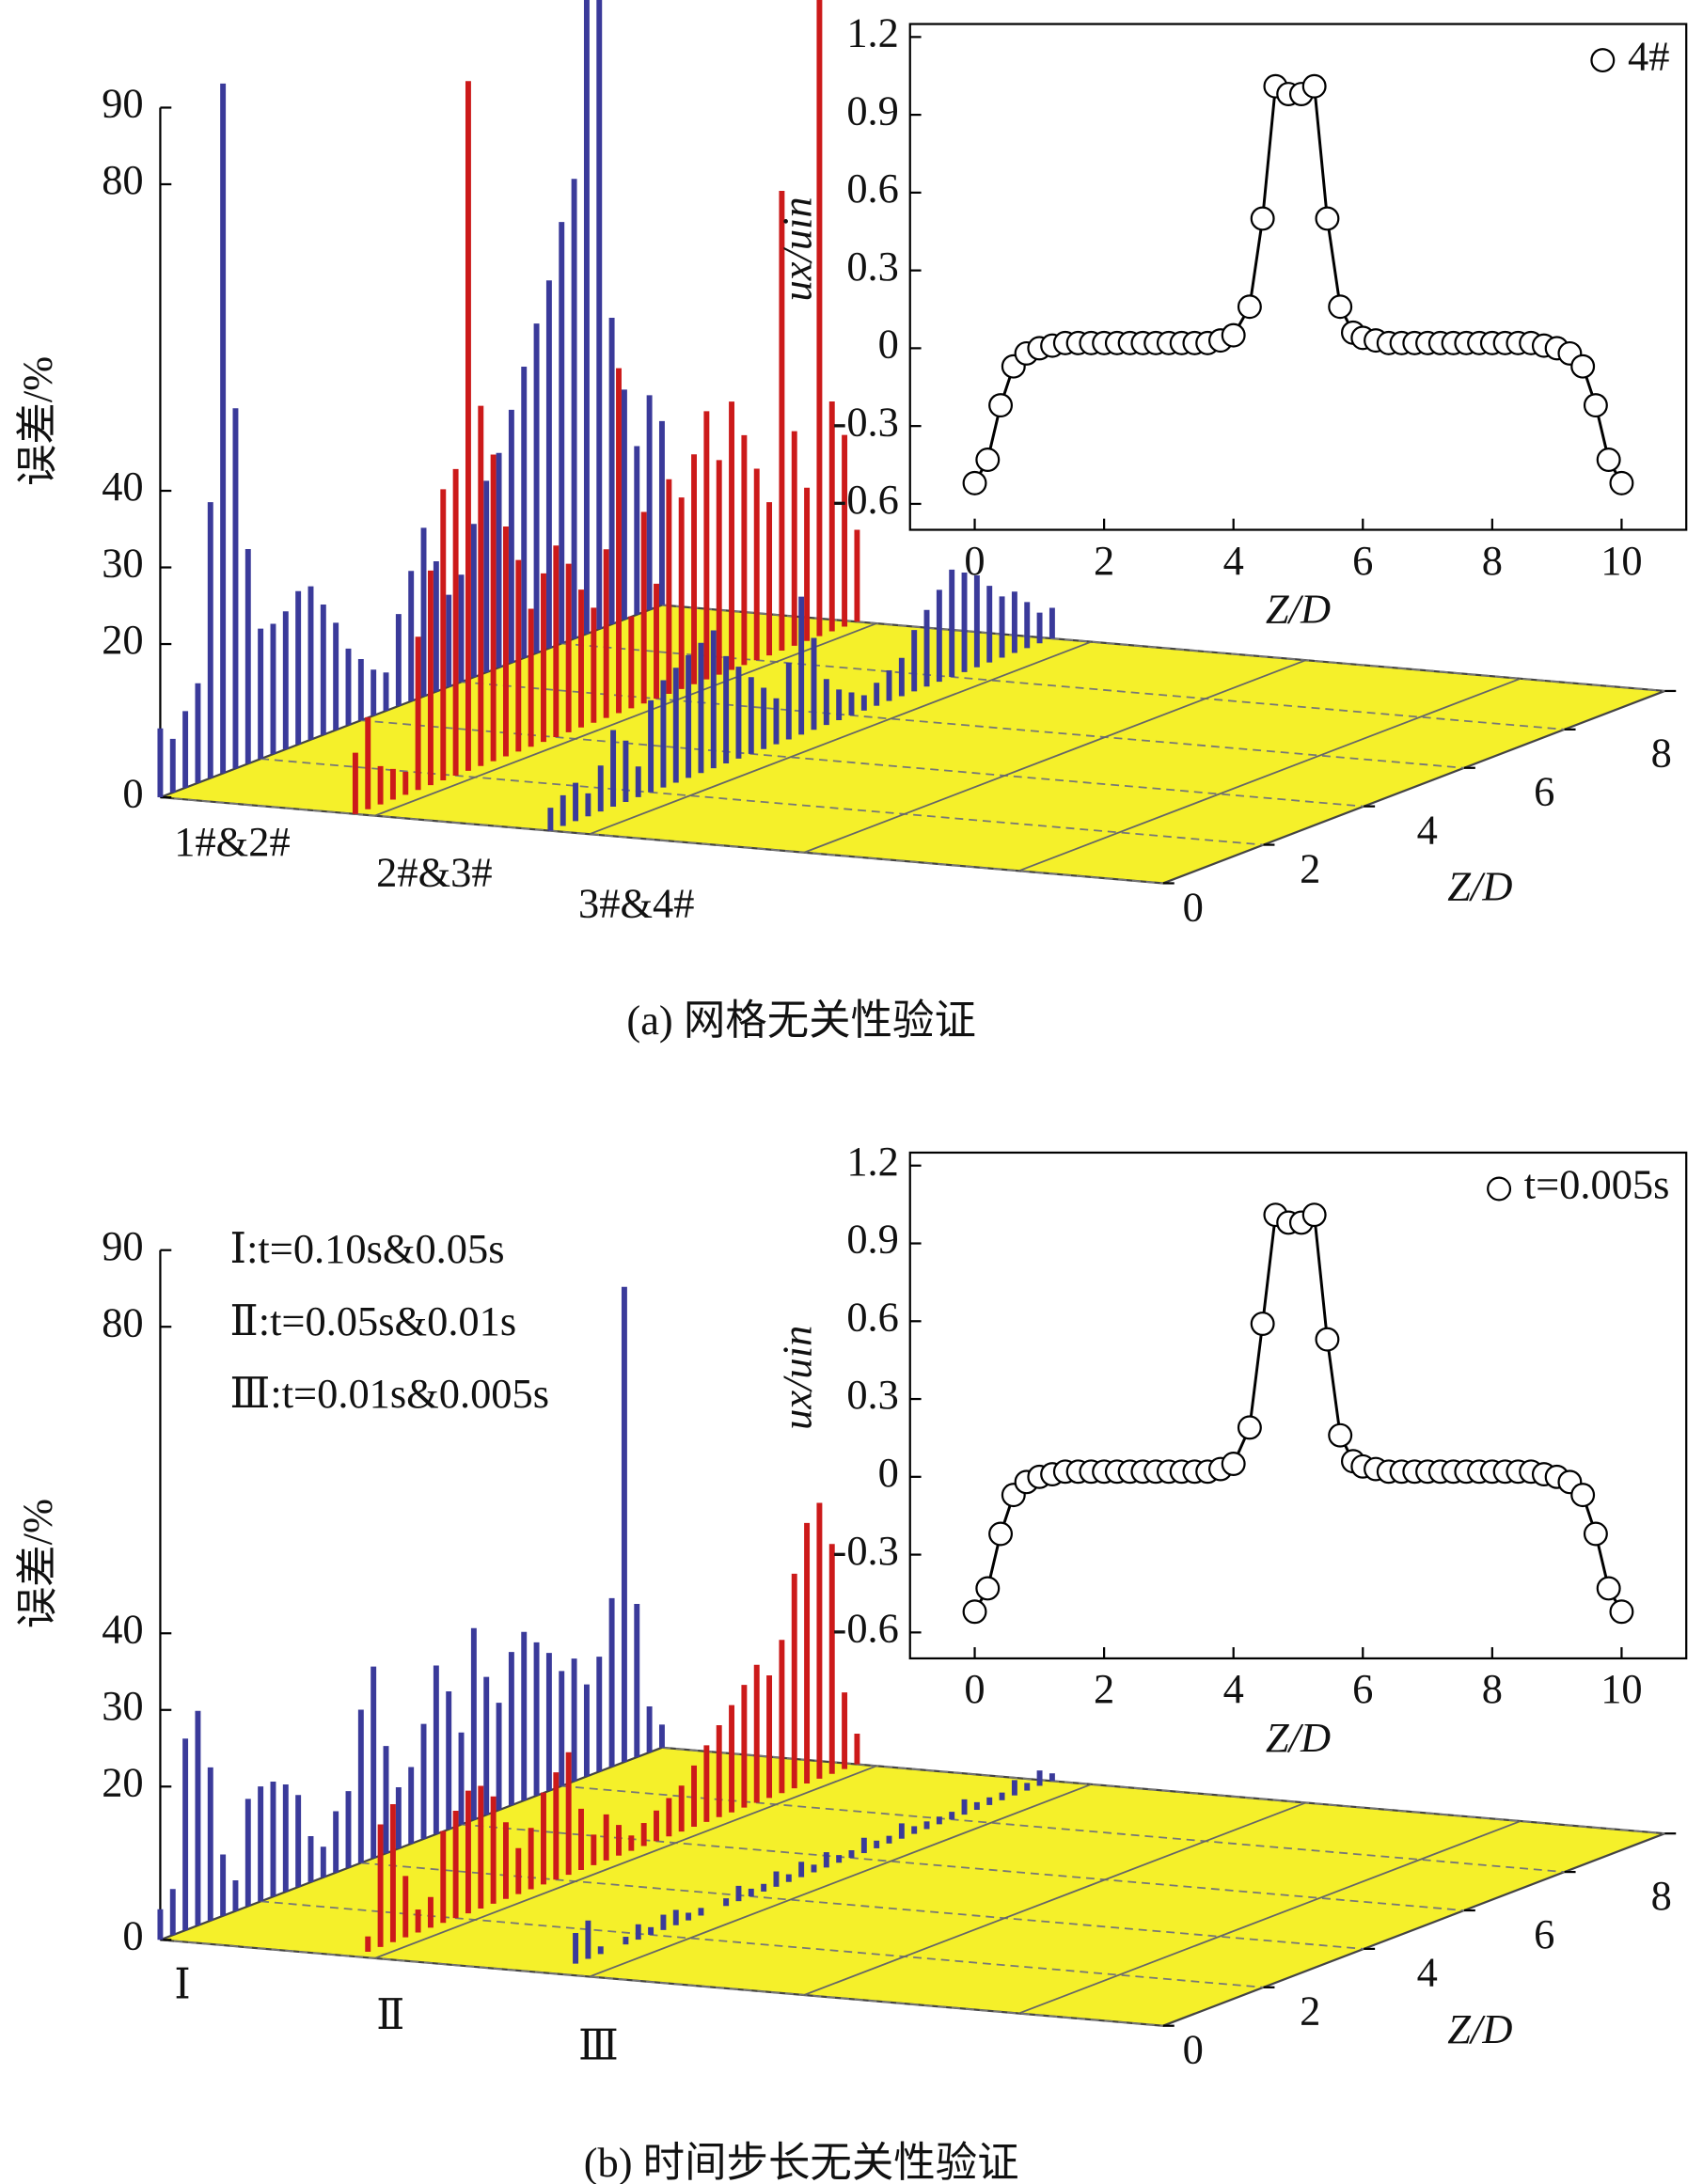 This screenshot has width=1703, height=2184. Describe the element at coordinates (1362, 1689) in the screenshot. I see `x-tick-label: 6` at that location.